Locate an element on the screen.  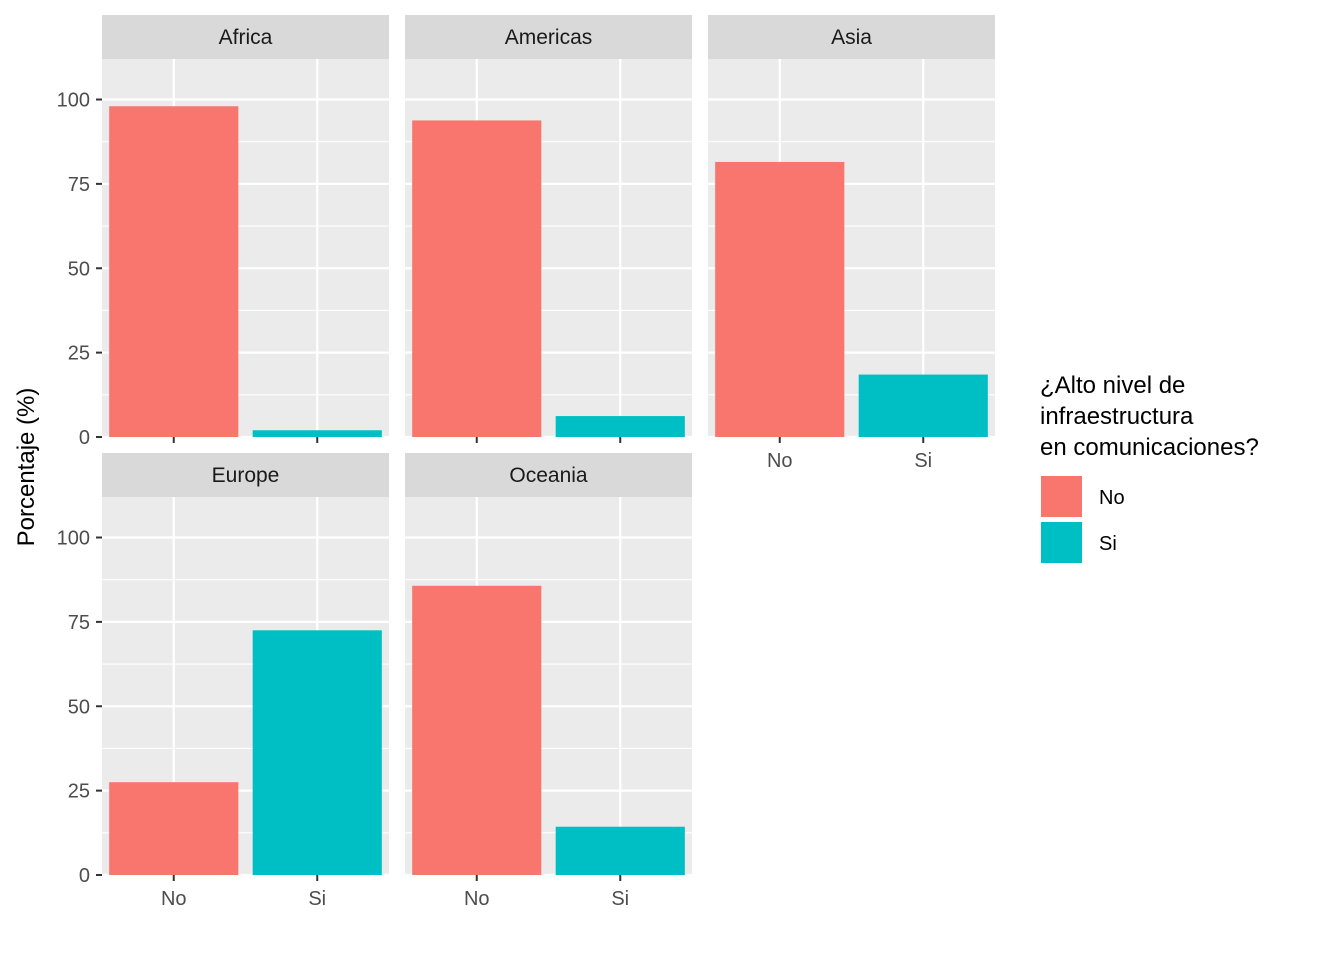
legend-key-no is located at coordinates (1061, 496).